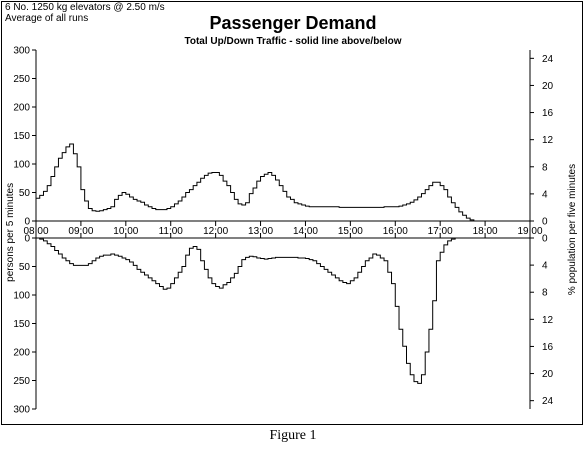 Image resolution: width=586 pixels, height=449 pixels. Describe the element at coordinates (545, 293) in the screenshot. I see `right-lower-tick-label: 8` at that location.